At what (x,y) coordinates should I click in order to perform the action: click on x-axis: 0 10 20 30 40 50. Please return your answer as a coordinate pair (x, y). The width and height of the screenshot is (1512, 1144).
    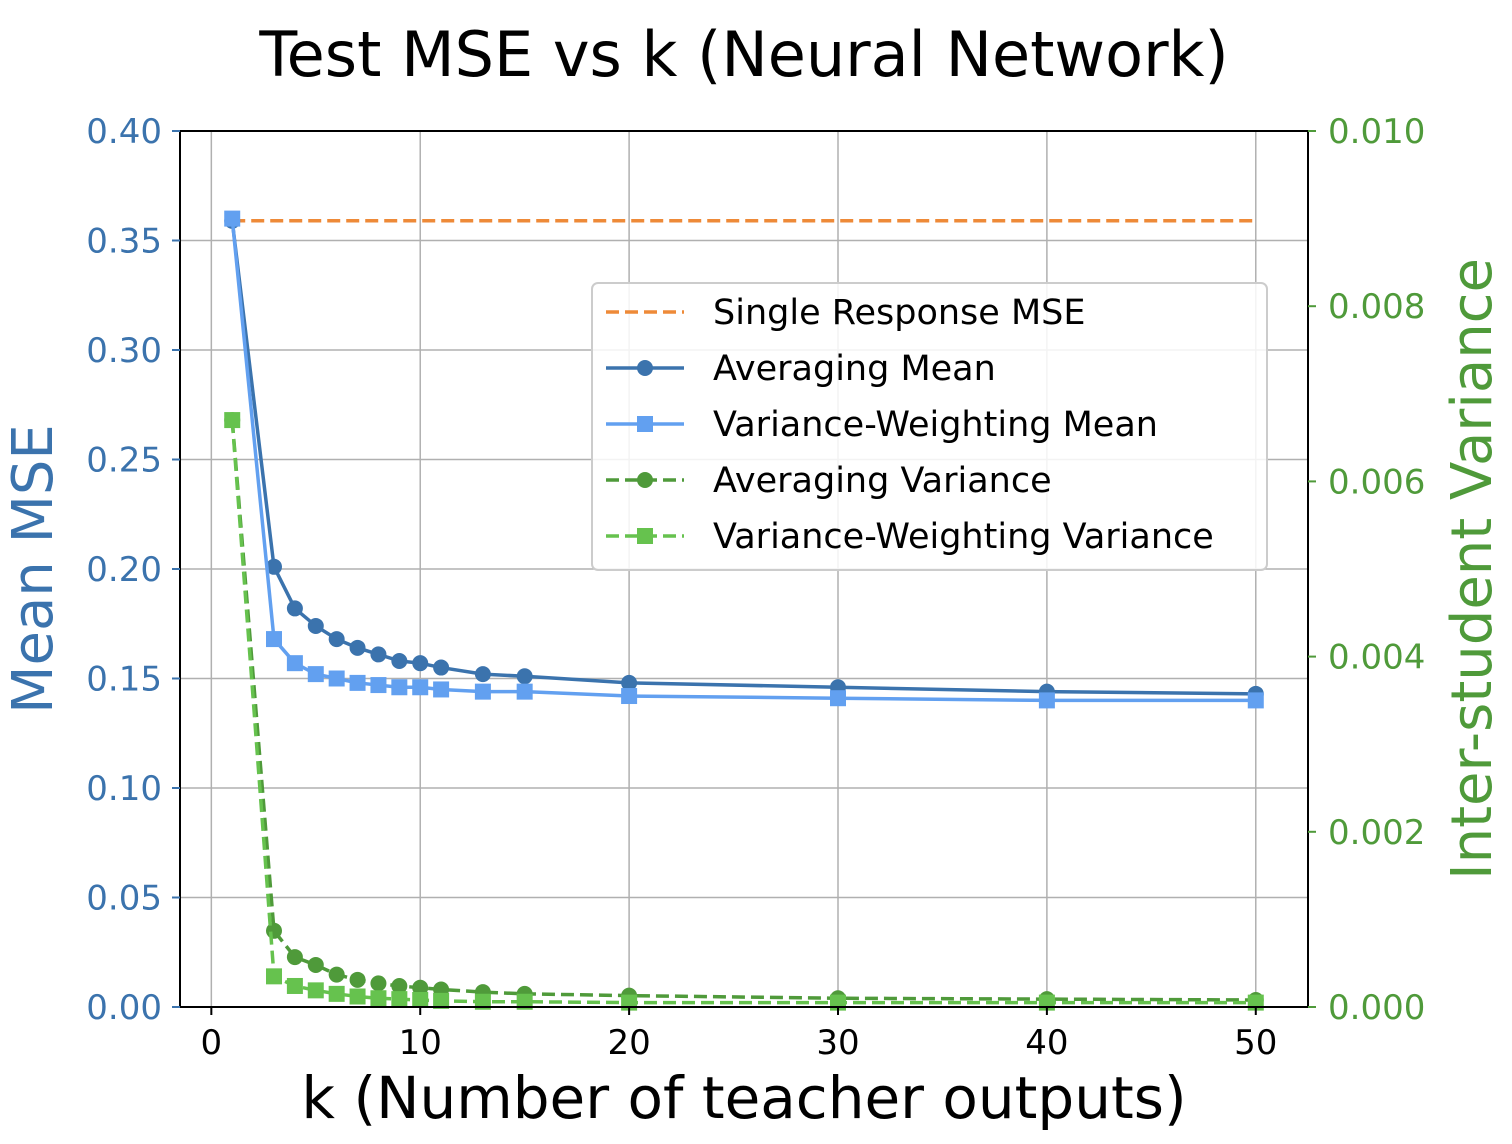
    Looking at the image, I should click on (739, 1035).